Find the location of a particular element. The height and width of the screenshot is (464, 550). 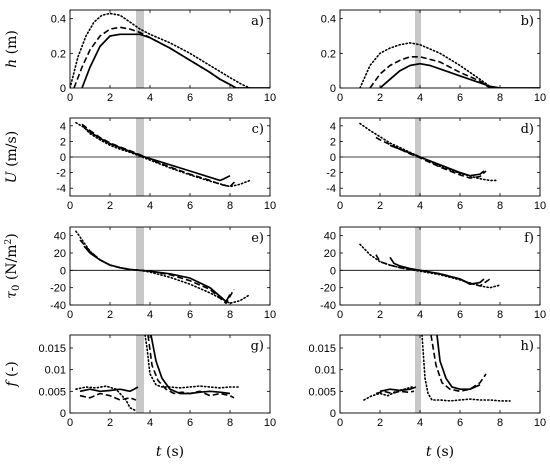

panel-label: g) is located at coordinates (257, 346).